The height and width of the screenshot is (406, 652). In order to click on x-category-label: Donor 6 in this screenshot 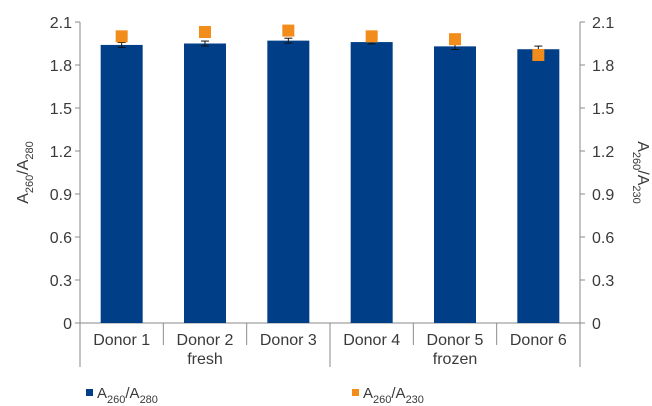, I will do `click(538, 340)`.